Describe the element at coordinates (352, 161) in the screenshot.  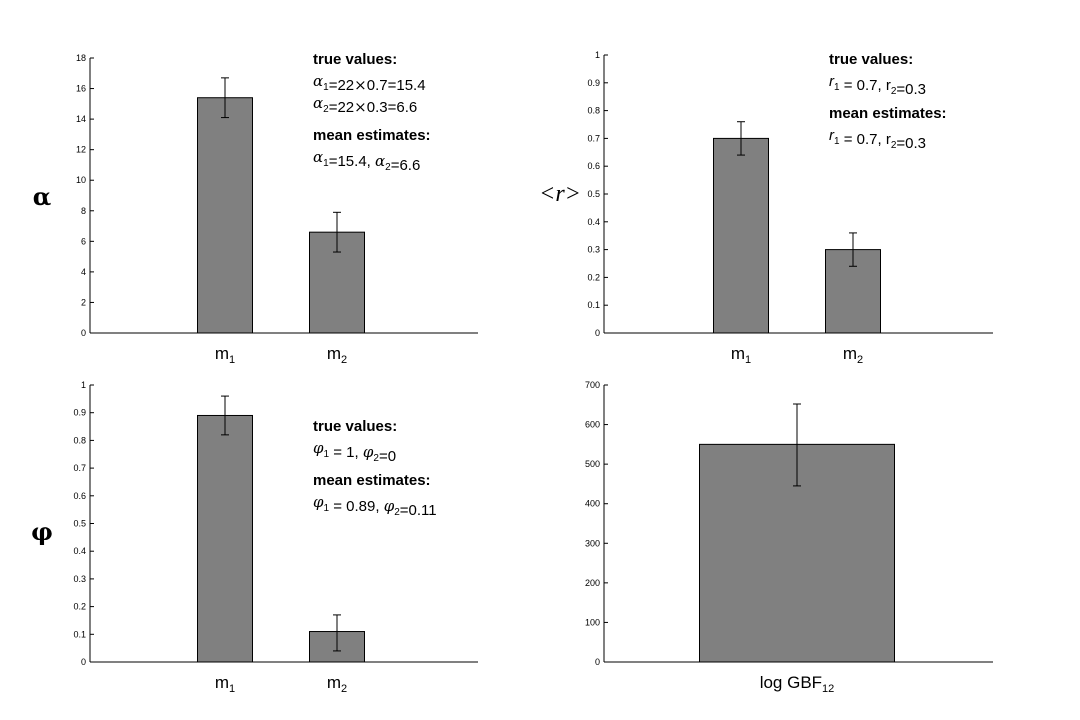
I see `annotation-text: =15.4,` at that location.